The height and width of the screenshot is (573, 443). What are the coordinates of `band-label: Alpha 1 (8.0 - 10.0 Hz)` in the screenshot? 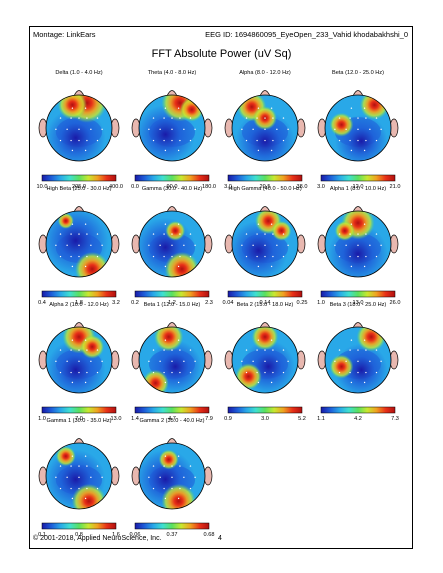 It's located at (358, 189).